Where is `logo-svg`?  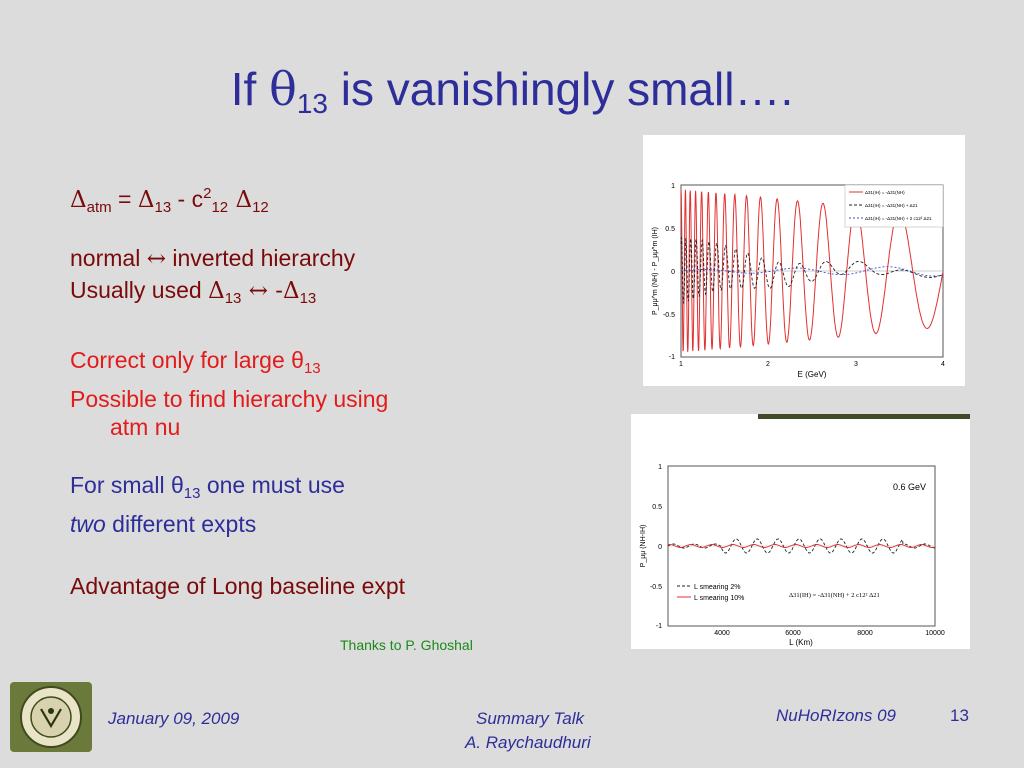
logo-svg is located at coordinates (51, 717).